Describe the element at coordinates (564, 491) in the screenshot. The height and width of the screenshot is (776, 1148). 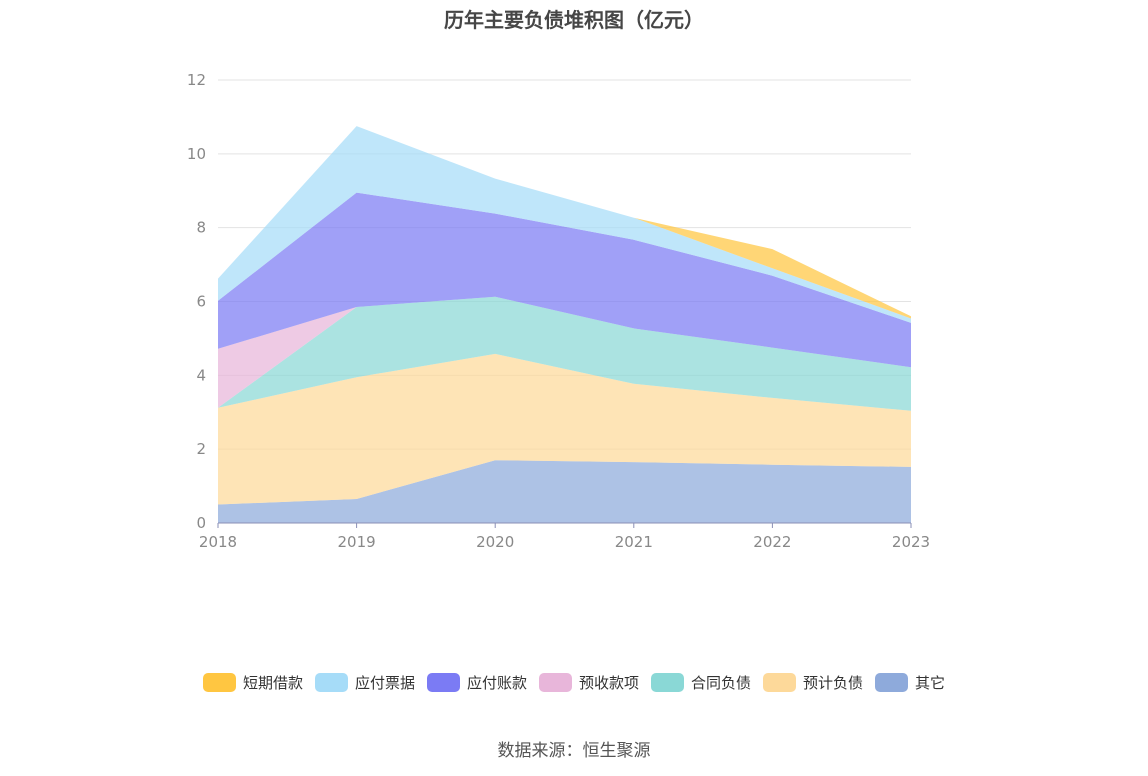
I see `area-其它` at that location.